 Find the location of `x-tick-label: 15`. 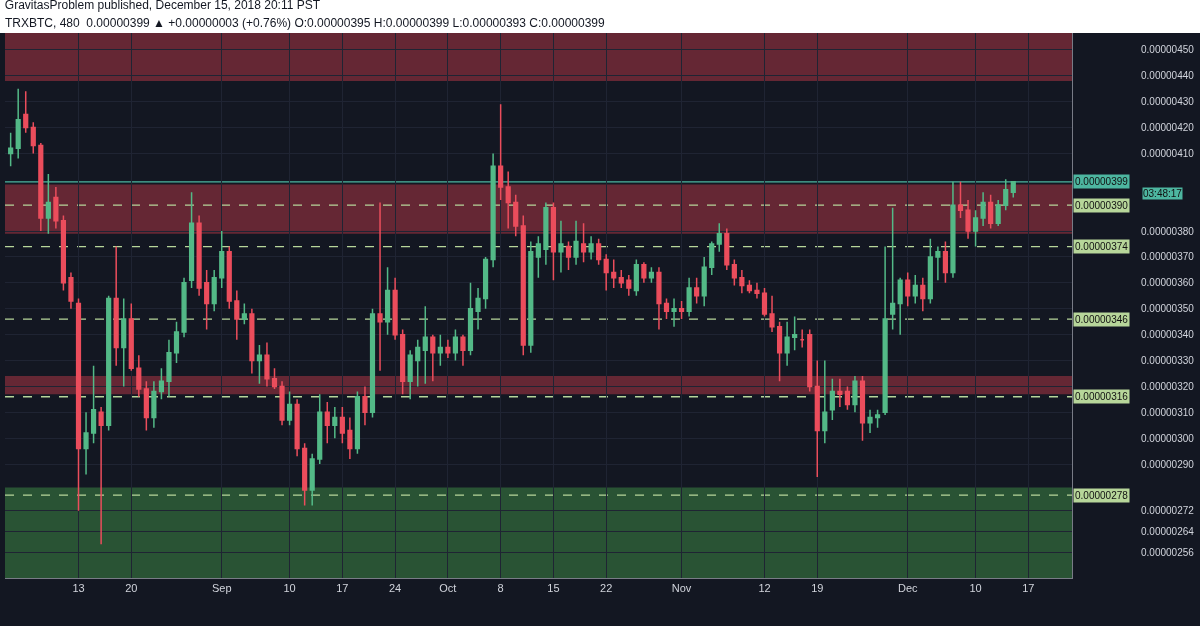

x-tick-label: 15 is located at coordinates (553, 588).